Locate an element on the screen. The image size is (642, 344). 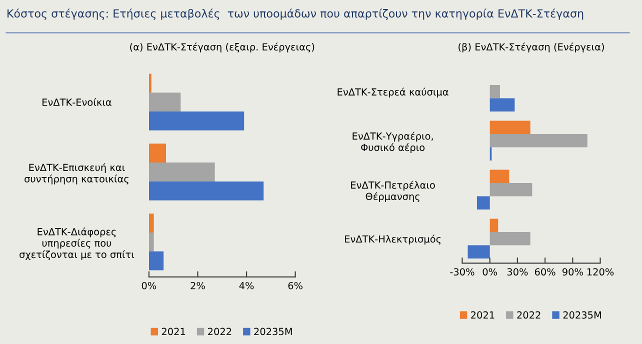
x-tick-label: 120% is located at coordinates (600, 272).